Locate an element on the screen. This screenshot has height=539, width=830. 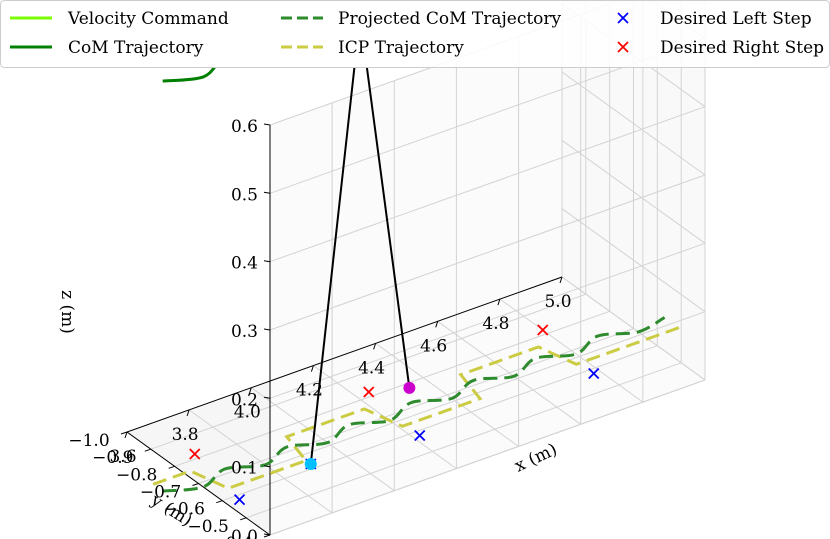
y-tick-label: −0.7 is located at coordinates (160, 493).